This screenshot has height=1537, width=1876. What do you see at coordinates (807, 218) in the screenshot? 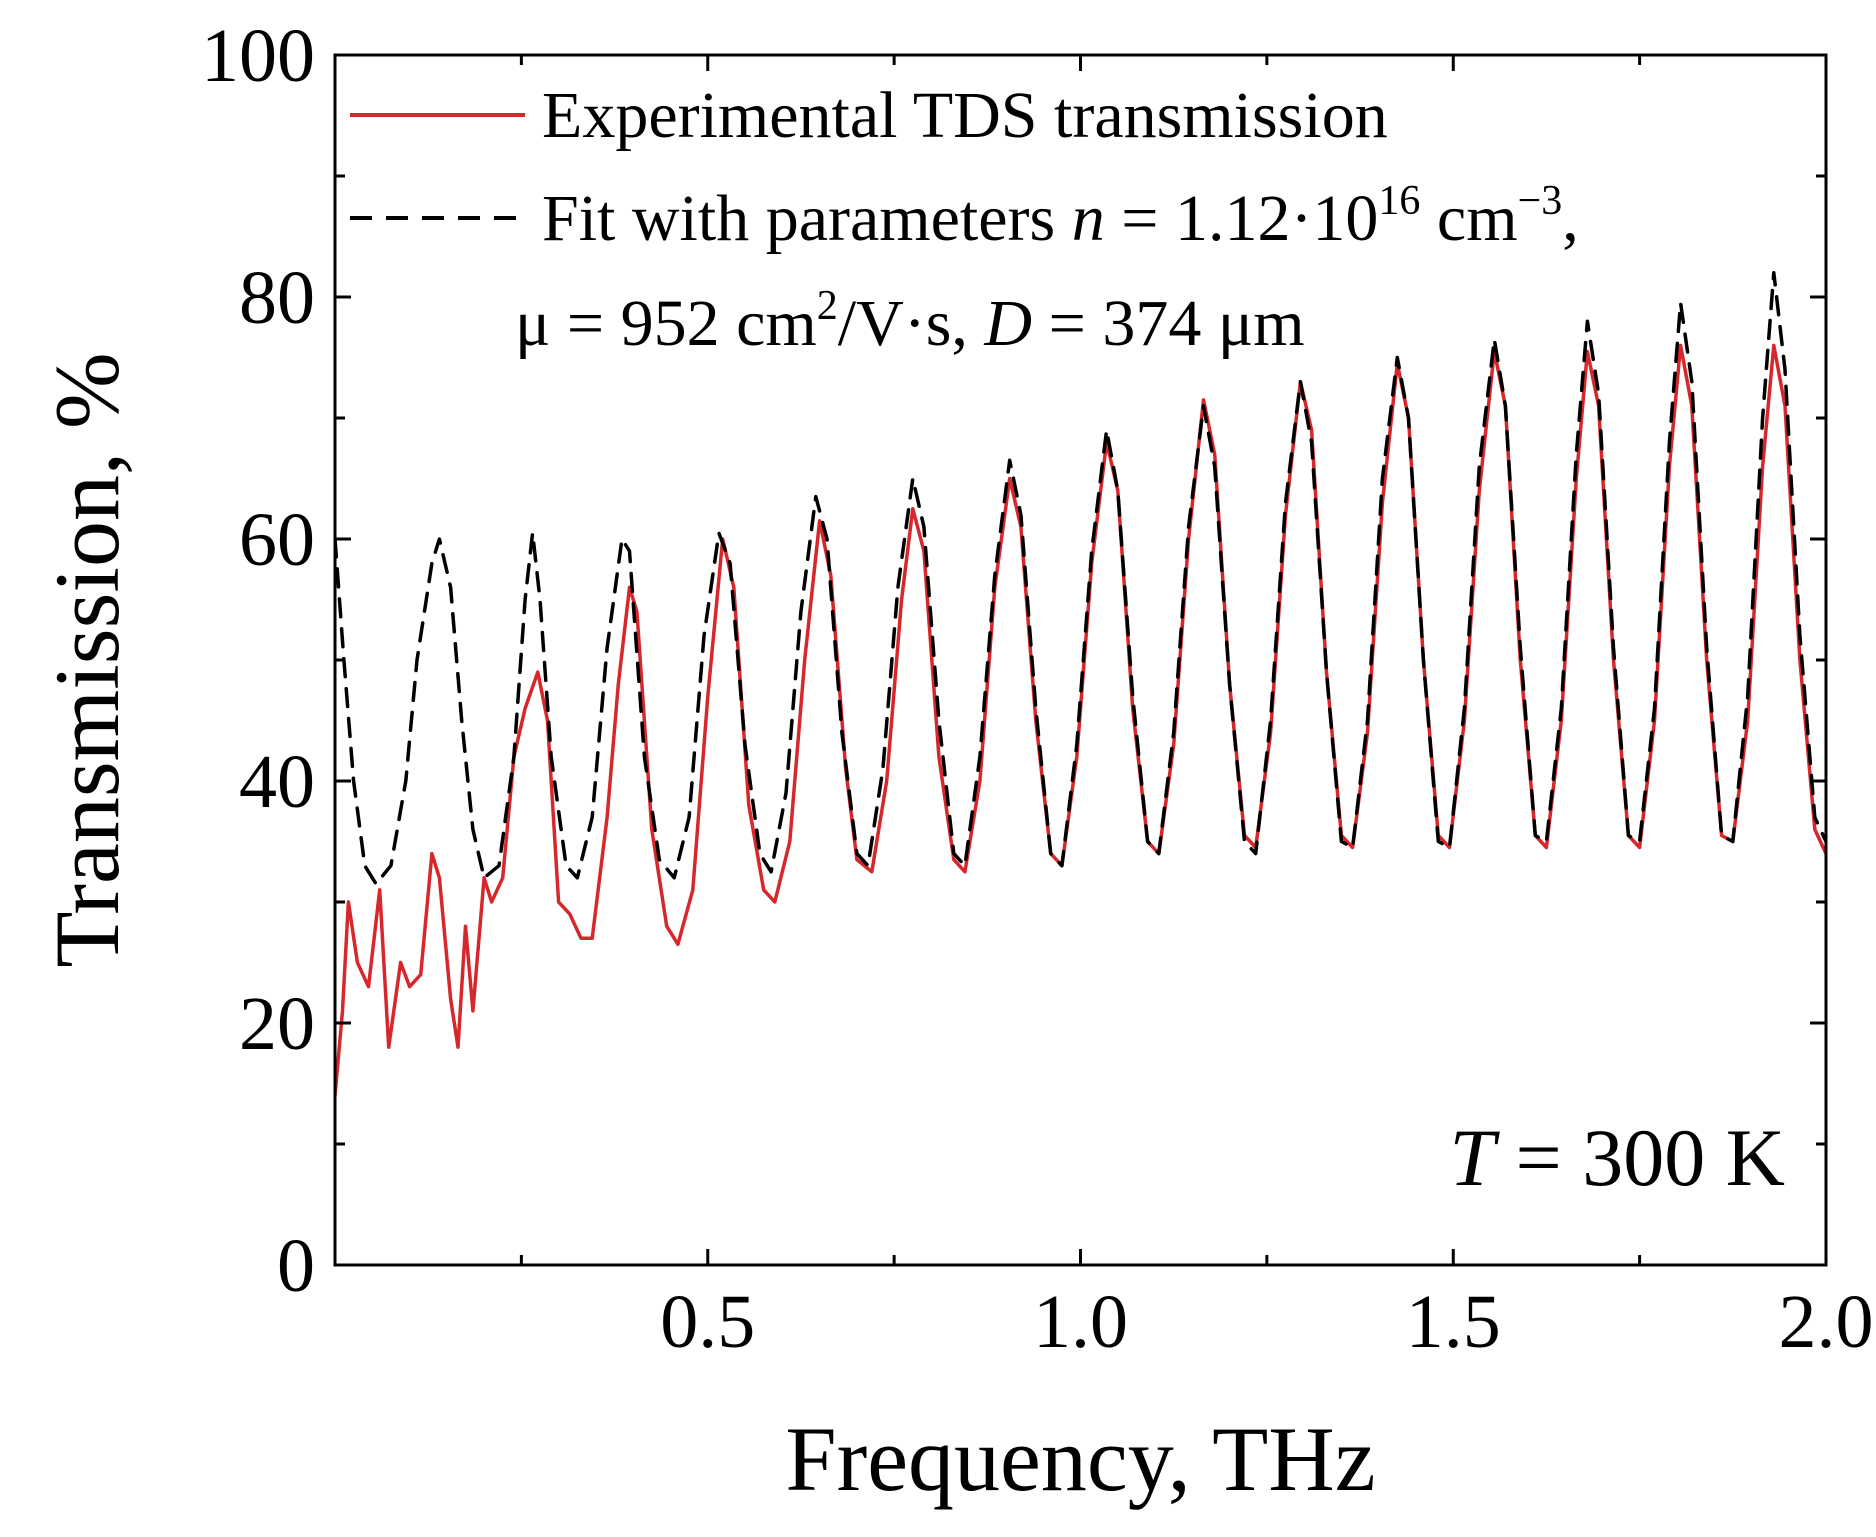
I see `fit-prefix: Fit with parameters` at bounding box center [807, 218].